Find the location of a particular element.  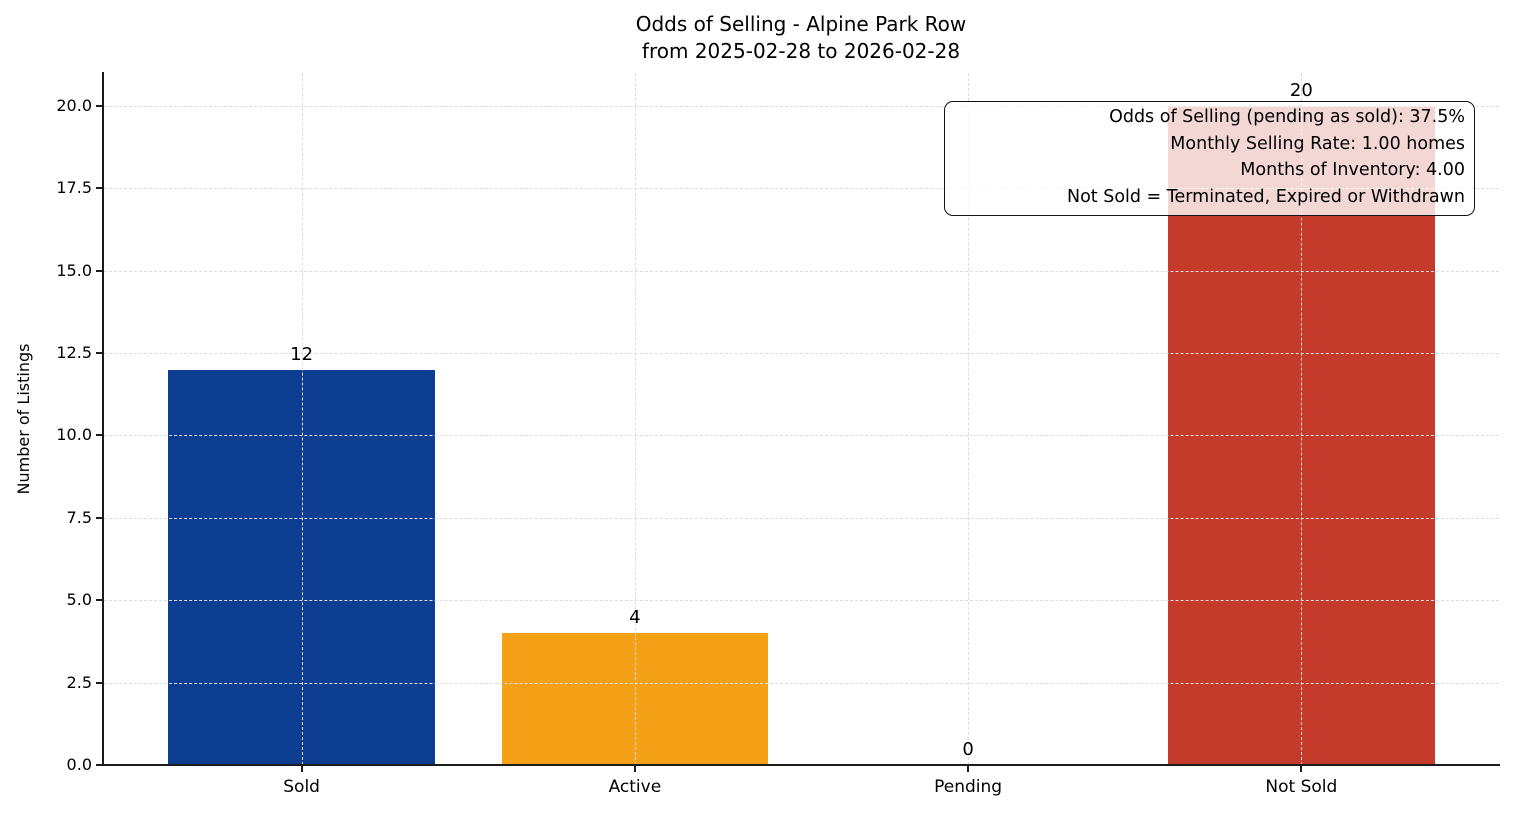

y-tick-label: 10.0 is located at coordinates (74, 435).